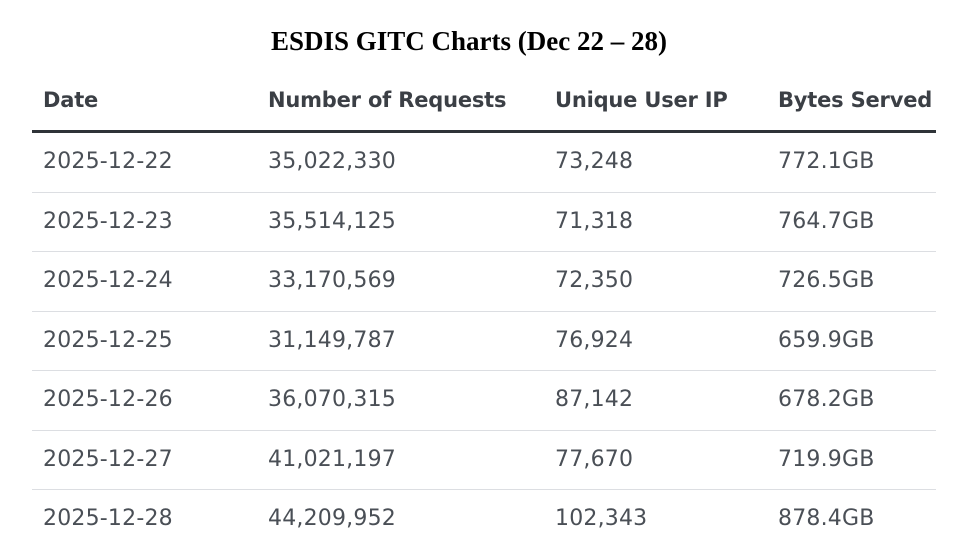  I want to click on table-row: 2025-12-28 44,209,952 102,343 878.4GB, so click(484, 519).